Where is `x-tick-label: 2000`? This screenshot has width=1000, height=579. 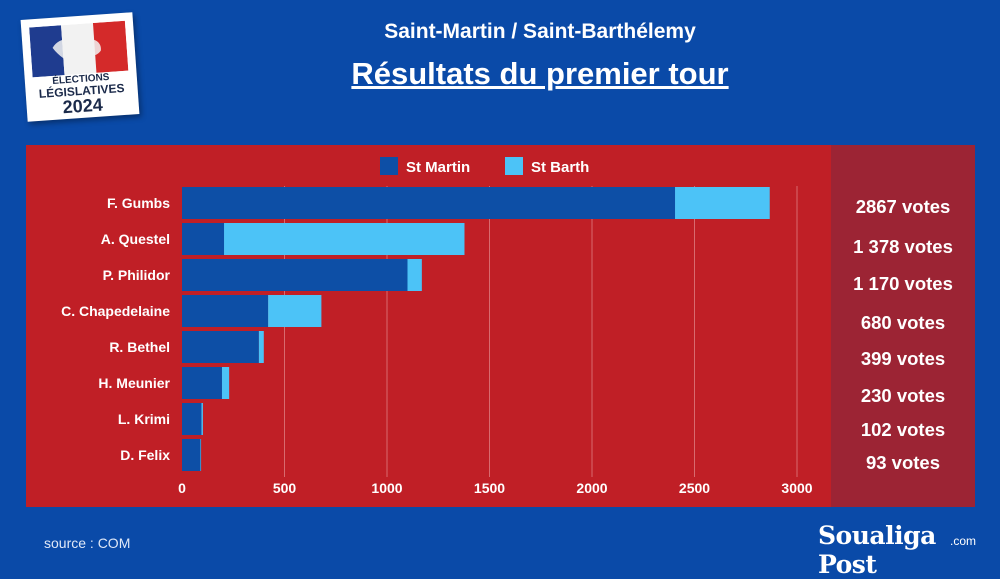
x-tick-label: 2000 is located at coordinates (591, 488).